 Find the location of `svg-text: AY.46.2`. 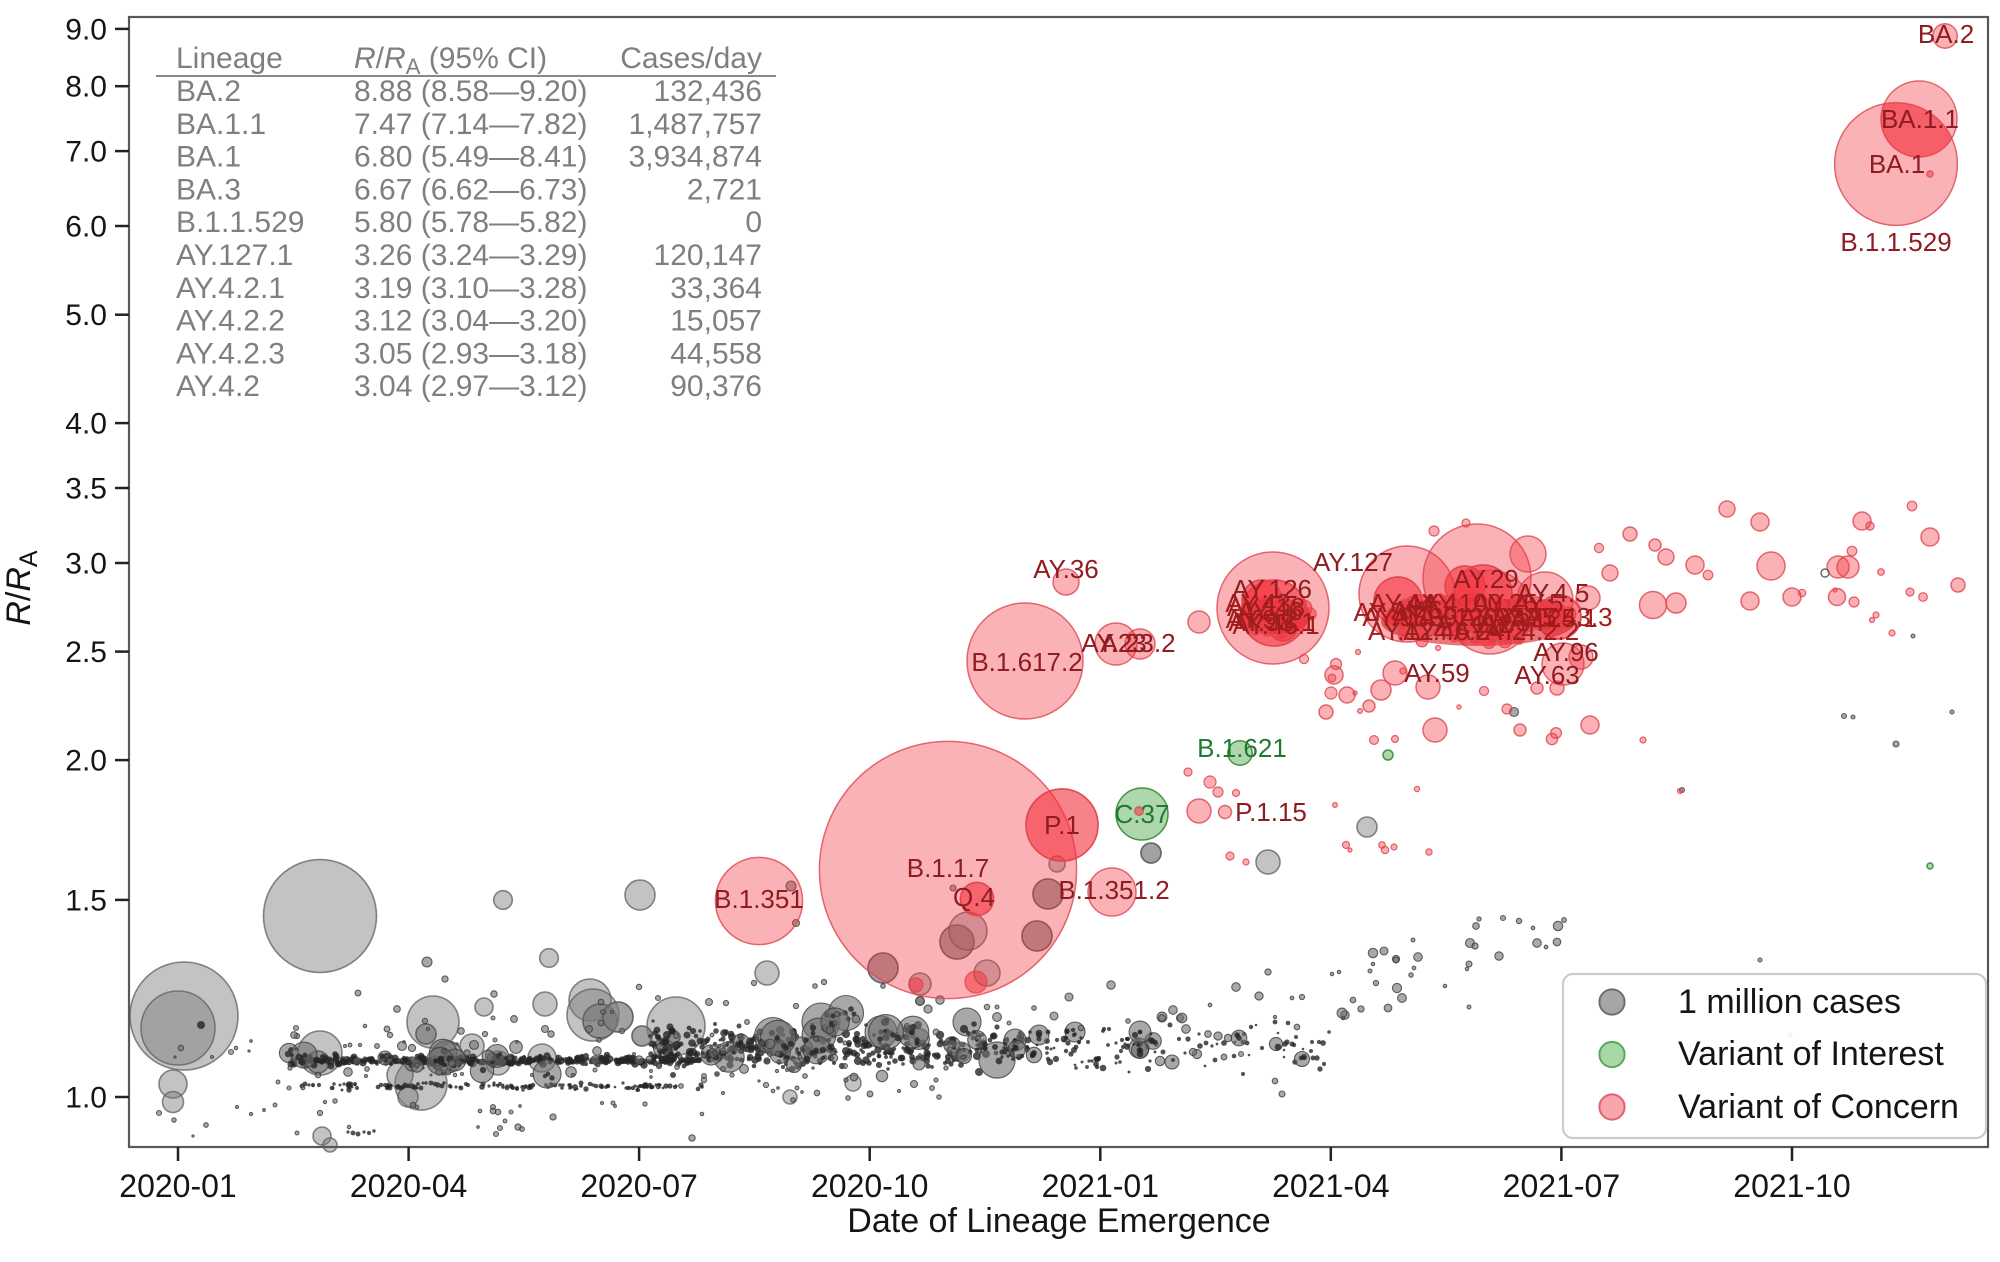

svg-text: AY.46.2 is located at coordinates (1446, 631).